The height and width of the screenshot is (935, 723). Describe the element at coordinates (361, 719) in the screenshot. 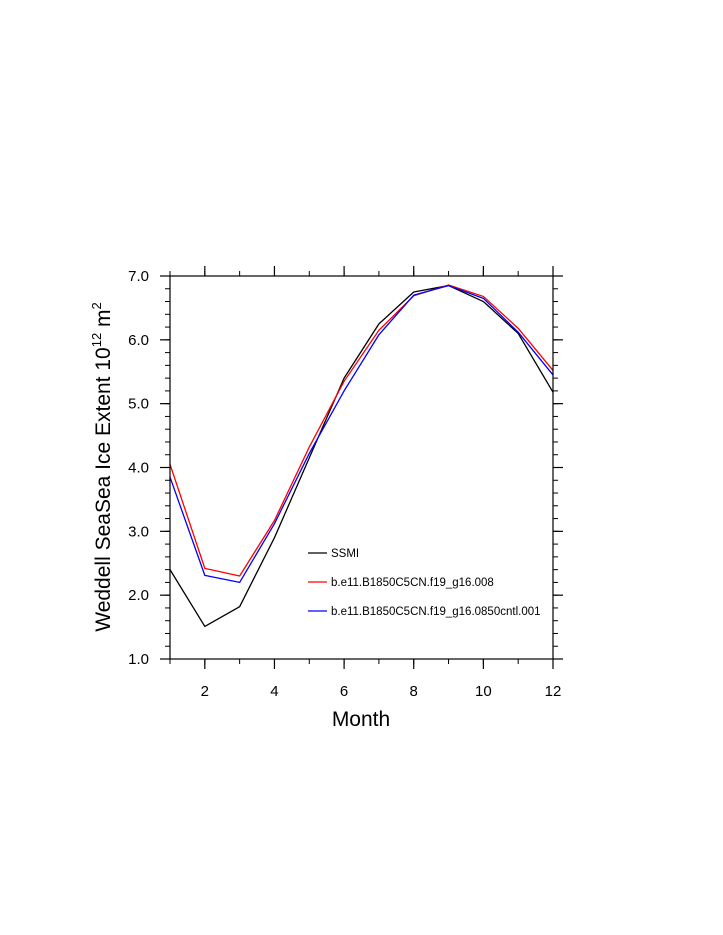

I see `x-axis-label: Month` at that location.